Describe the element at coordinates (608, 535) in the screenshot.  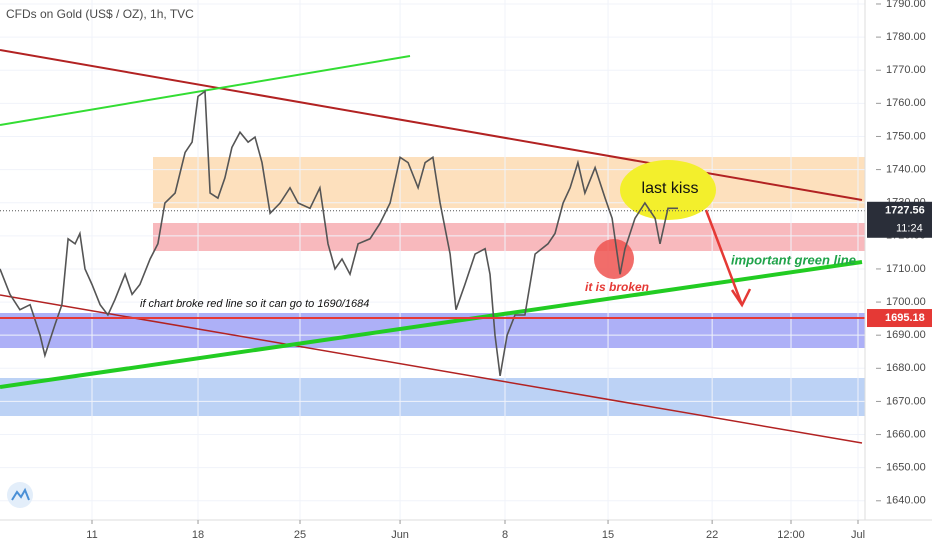
I see `x-tick-label: 15` at that location.